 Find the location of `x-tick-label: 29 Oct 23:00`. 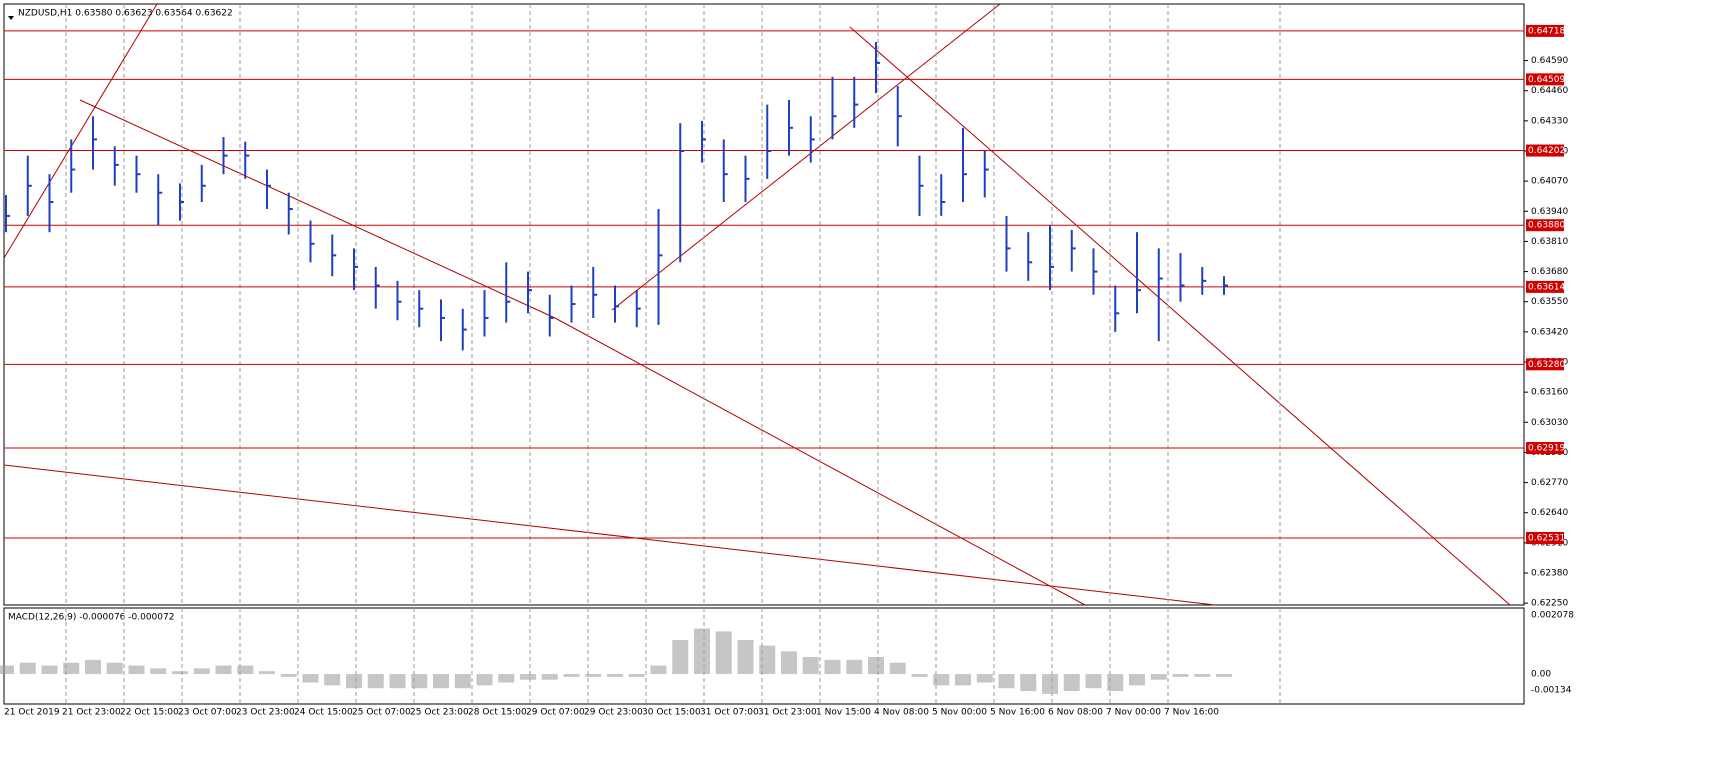

x-tick-label: 29 Oct 23:00 is located at coordinates (613, 713).